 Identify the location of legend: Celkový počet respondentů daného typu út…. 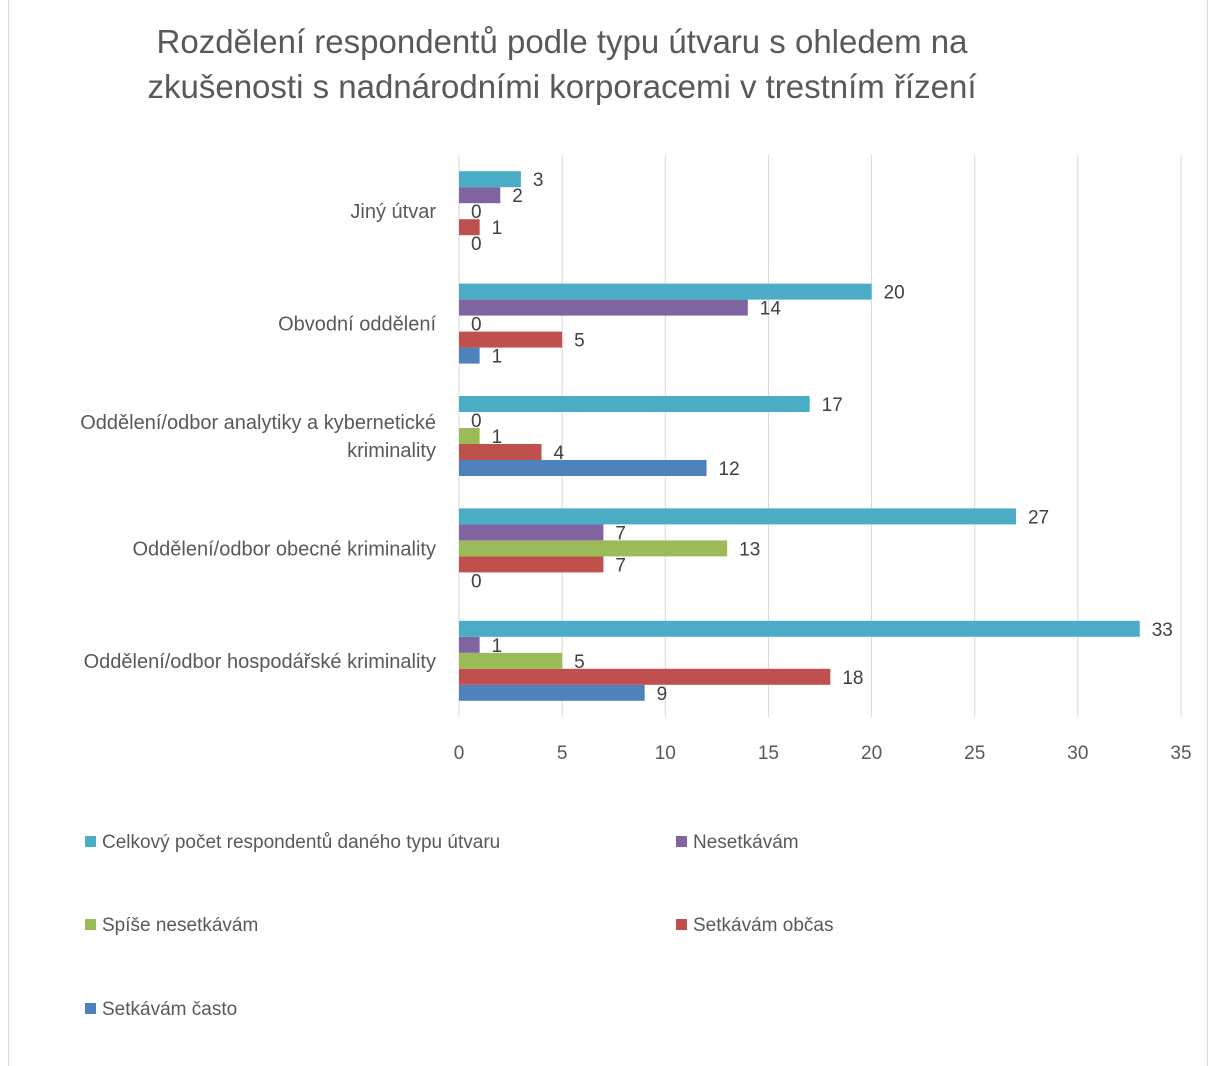
(459, 926).